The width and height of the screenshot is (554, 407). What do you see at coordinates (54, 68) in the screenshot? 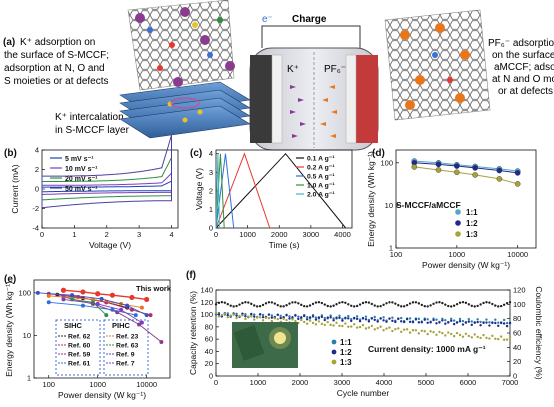
I see `text-left-3: adsorption at N, O and` at bounding box center [54, 68].